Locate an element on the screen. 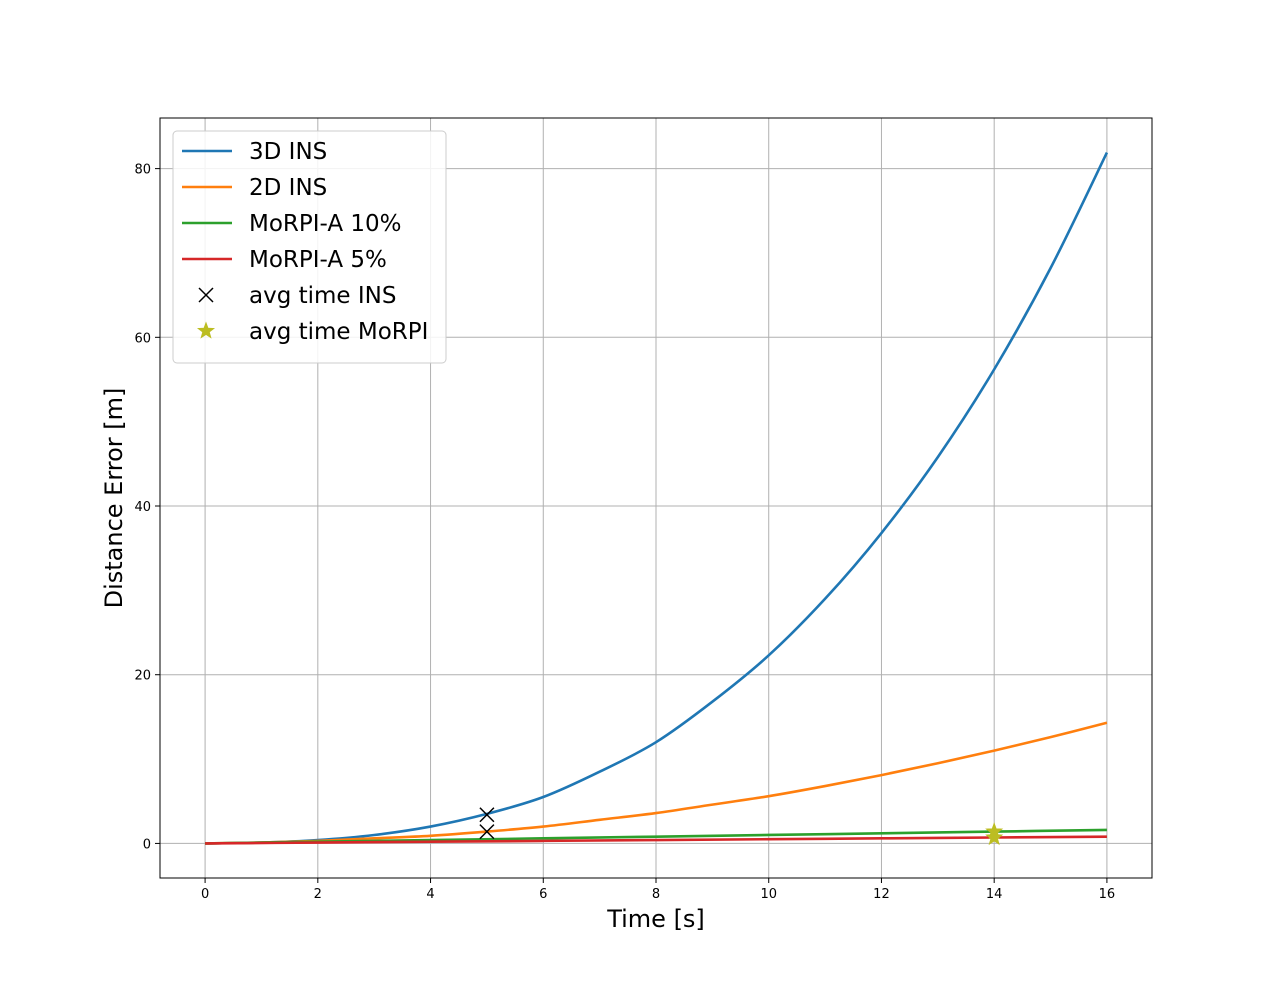 This screenshot has width=1280, height=986. legend-label-morpi-a-5: MoRPI-A 5% is located at coordinates (318, 260).